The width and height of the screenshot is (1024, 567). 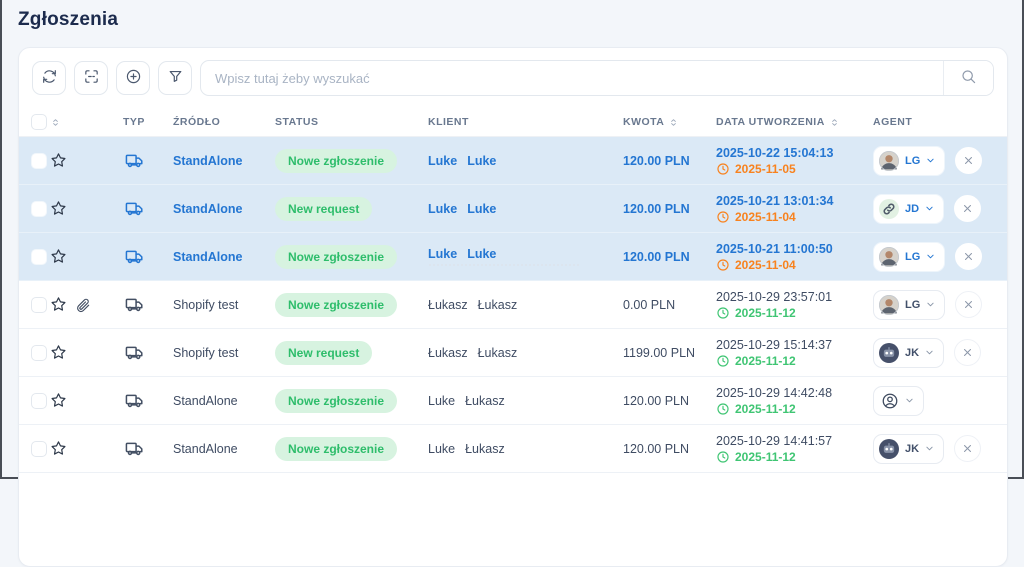 I want to click on column-label: ŹRÓDŁO, so click(x=197, y=122).